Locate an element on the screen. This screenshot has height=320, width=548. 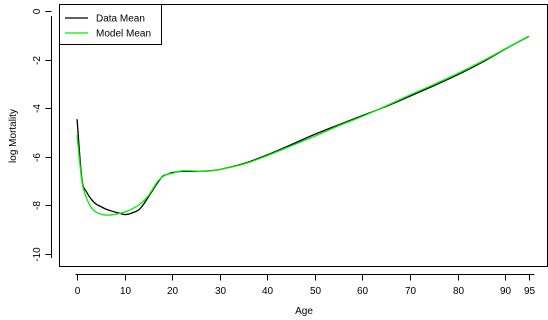
y-tick-label: 0 is located at coordinates (37, 11).